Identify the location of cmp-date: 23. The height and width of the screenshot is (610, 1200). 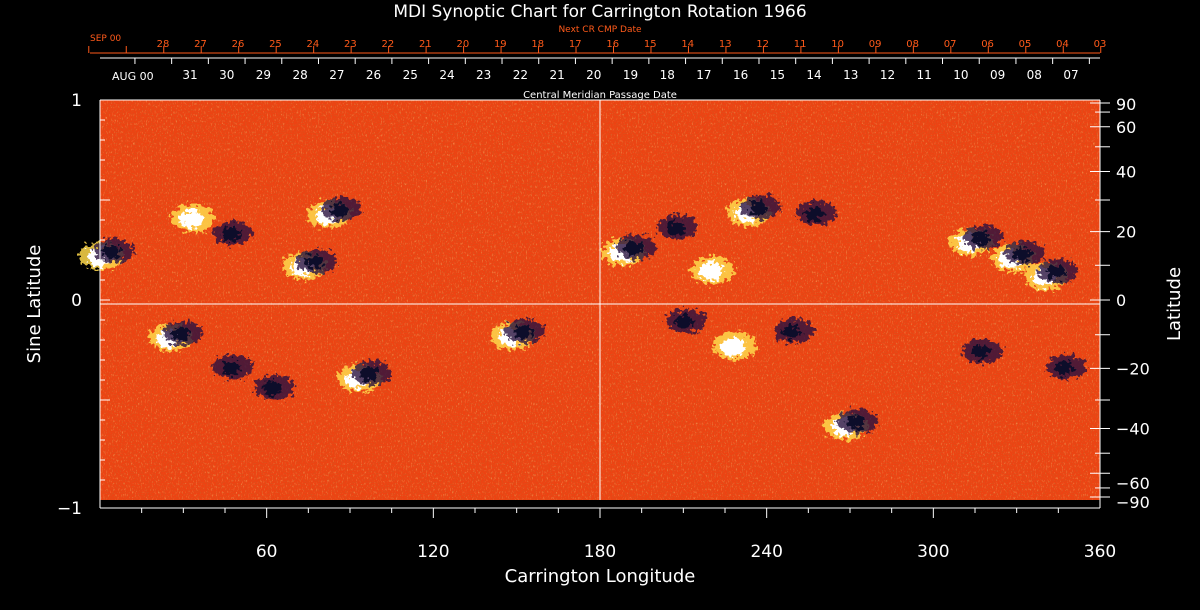
(483, 75).